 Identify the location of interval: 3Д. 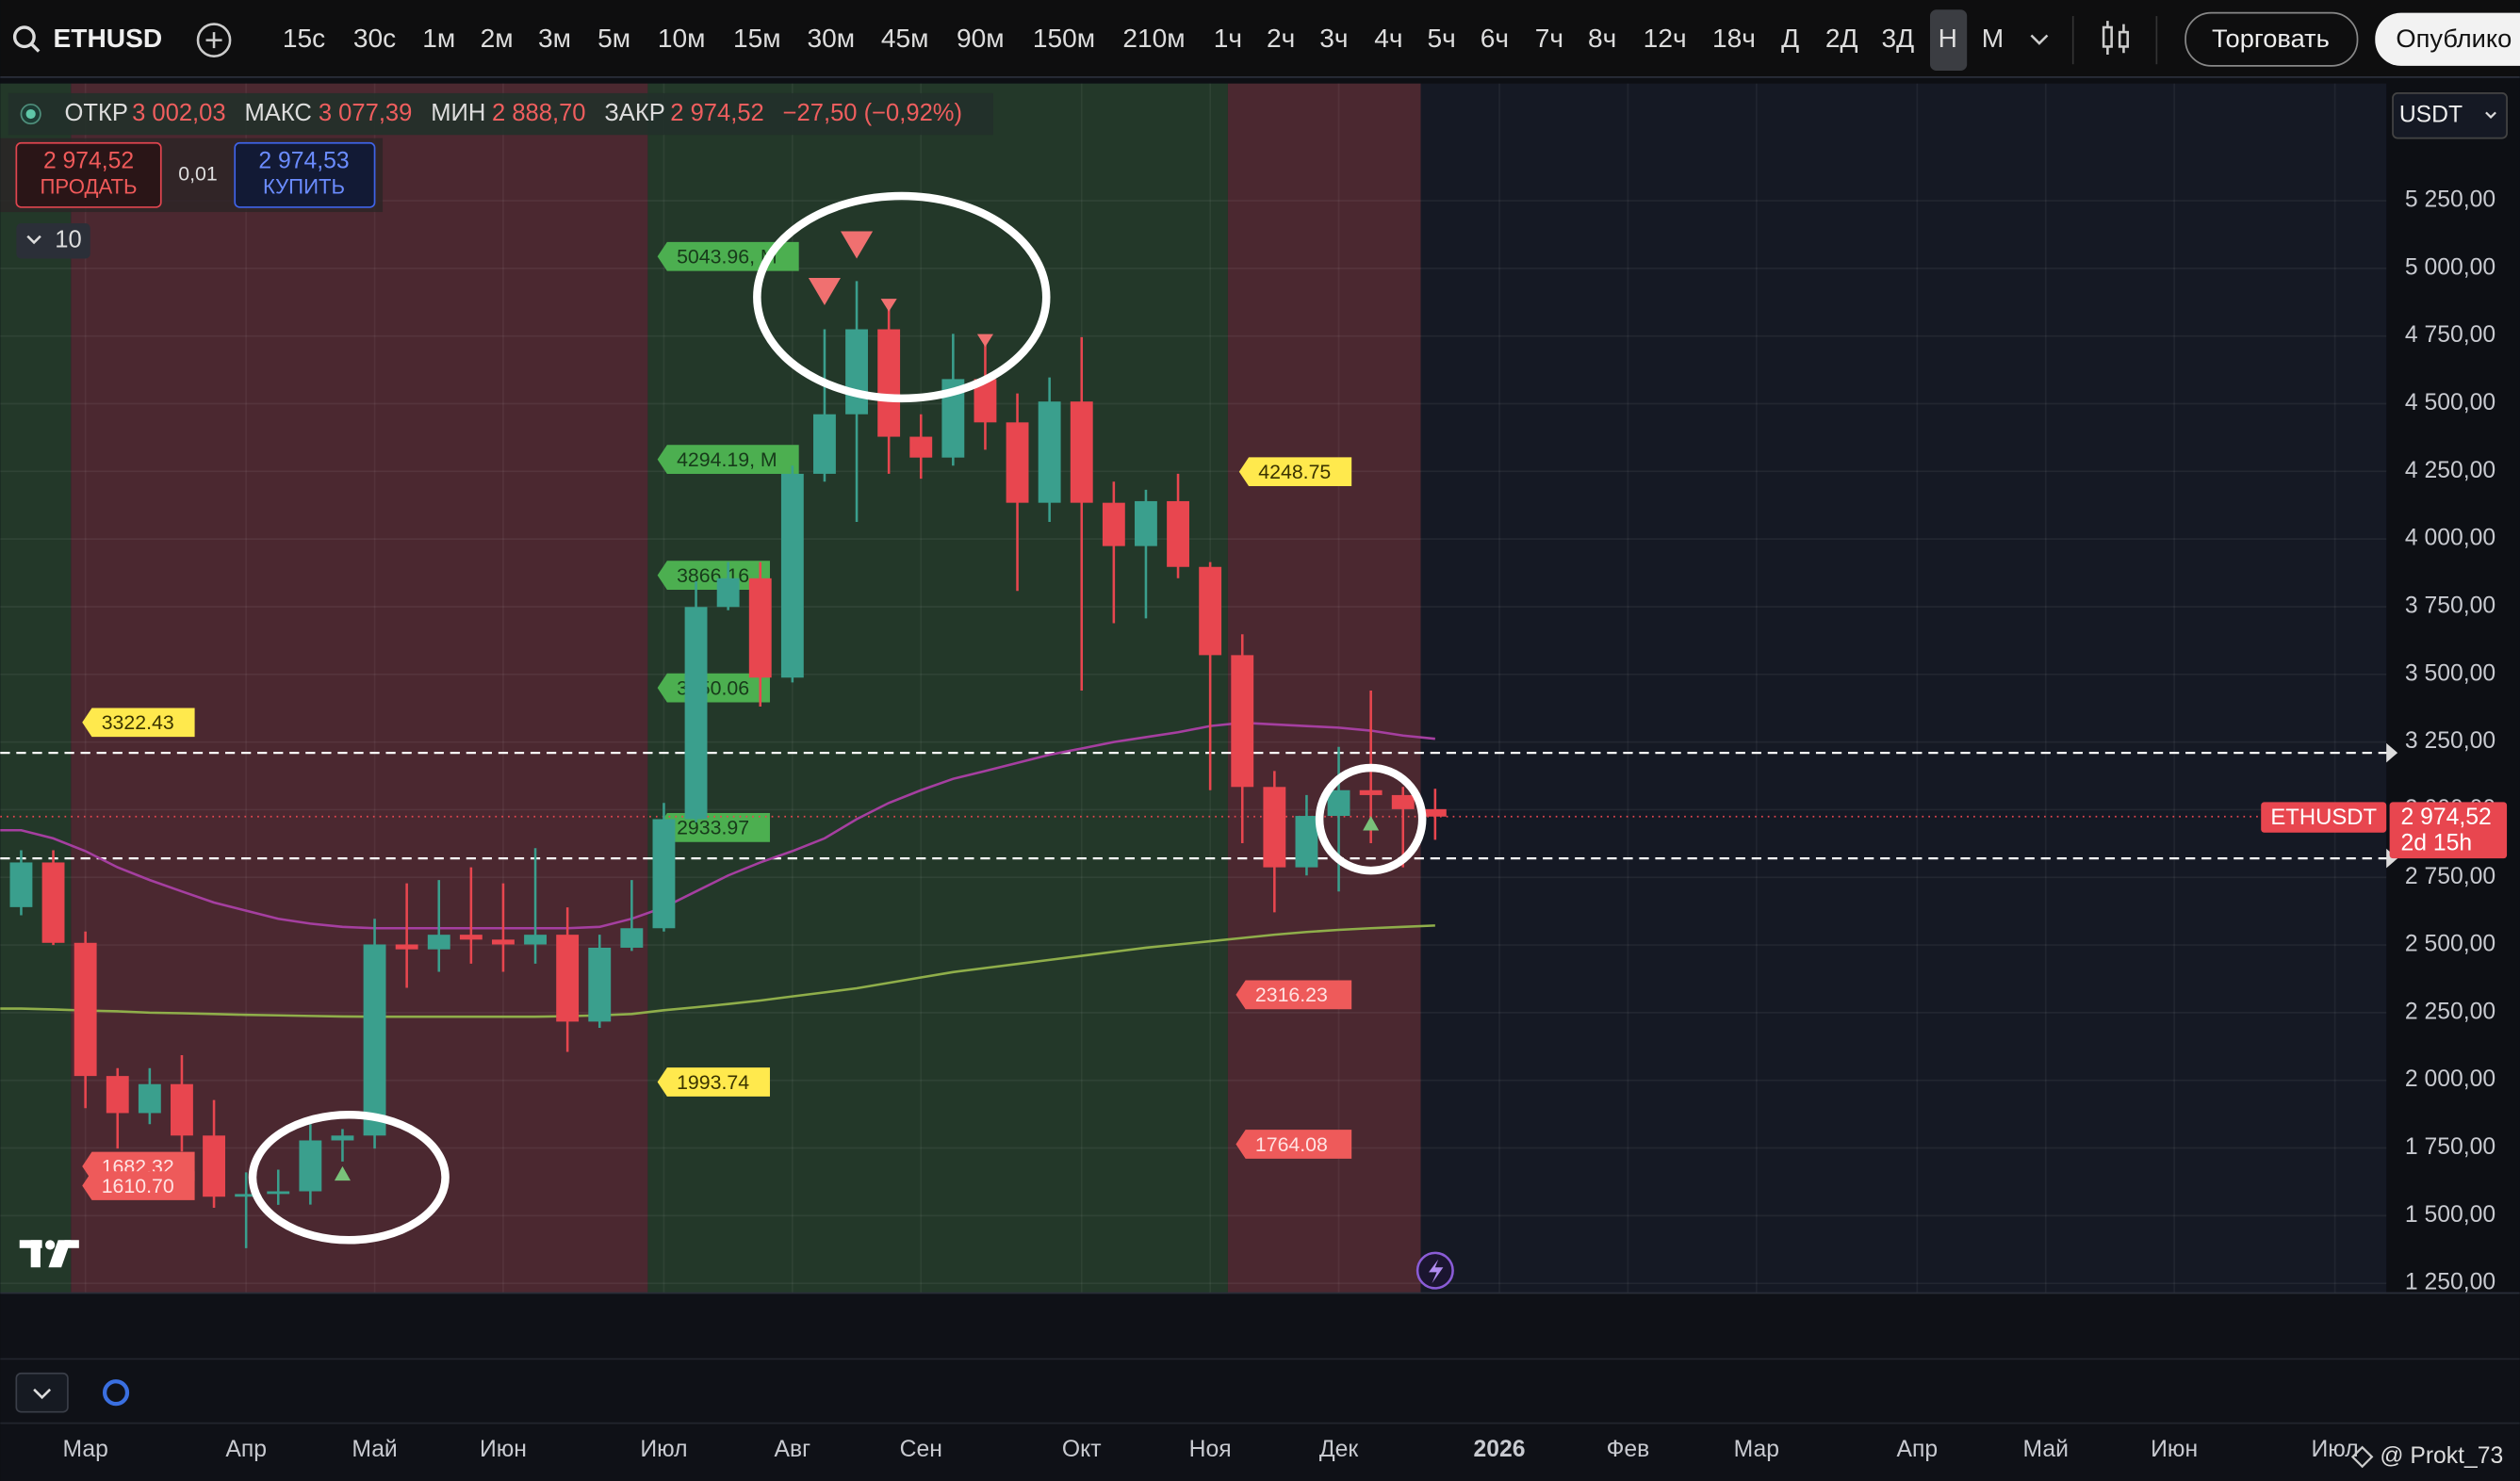
(1898, 38).